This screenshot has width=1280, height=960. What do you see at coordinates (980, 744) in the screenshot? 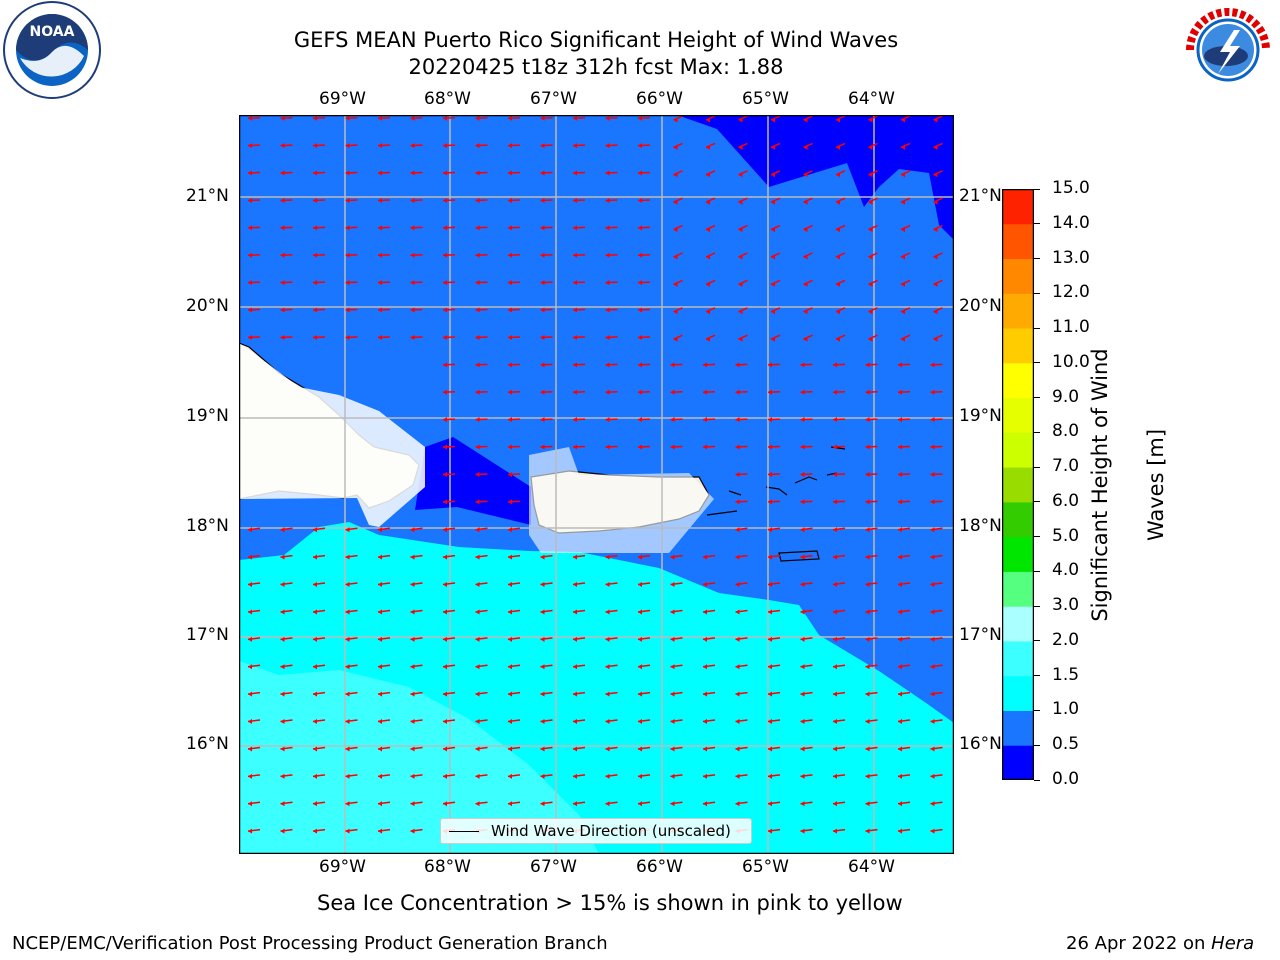
I see `lat-label-right: 16°N` at bounding box center [980, 744].